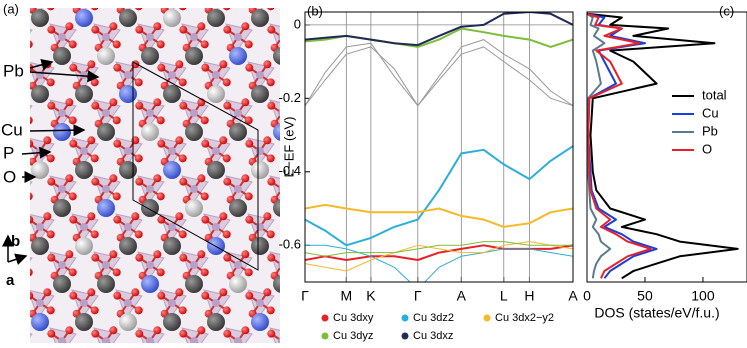 This screenshot has width=747, height=348. I want to click on x-tick-label: Γ, so click(418, 296).